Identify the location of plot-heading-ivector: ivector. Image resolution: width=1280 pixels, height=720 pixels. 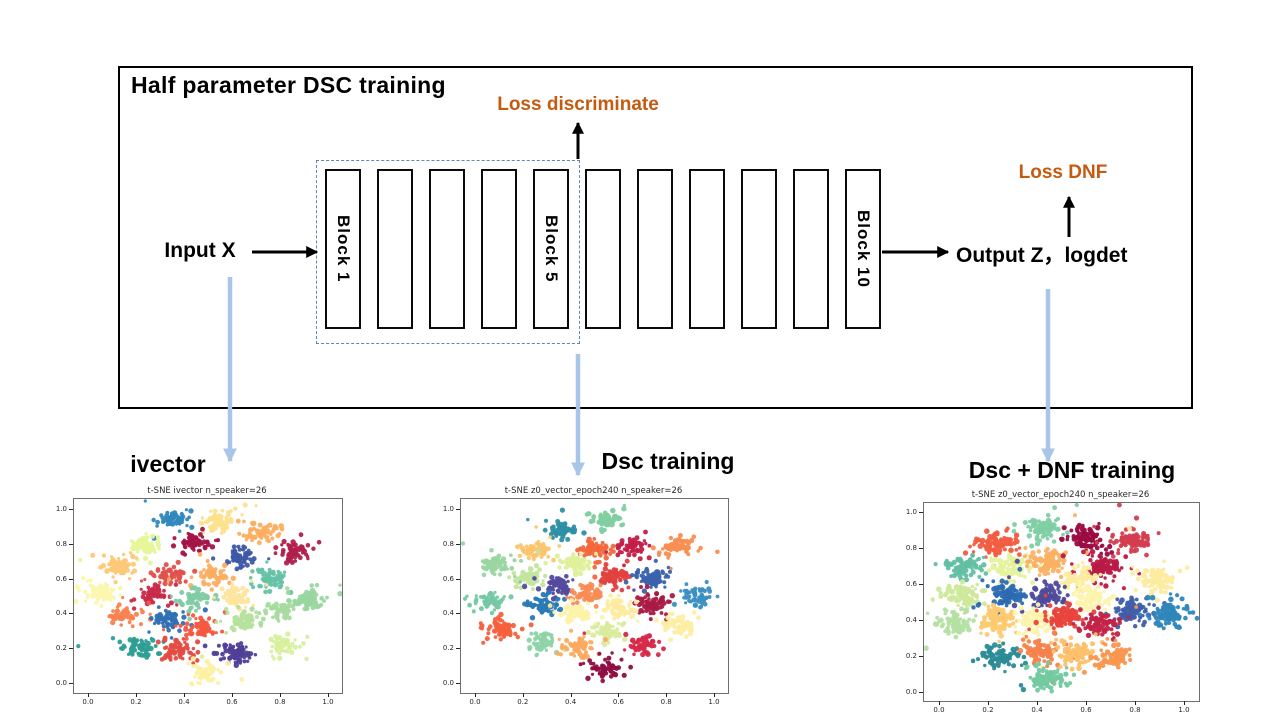
(168, 464).